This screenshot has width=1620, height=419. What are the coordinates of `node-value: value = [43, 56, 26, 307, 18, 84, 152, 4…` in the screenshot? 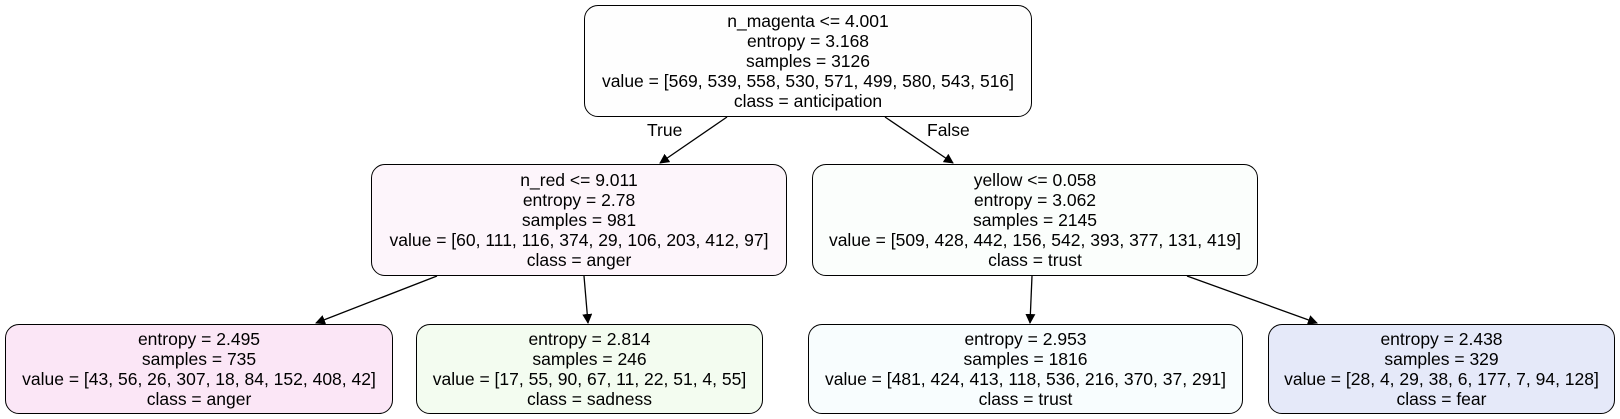 It's located at (199, 379).